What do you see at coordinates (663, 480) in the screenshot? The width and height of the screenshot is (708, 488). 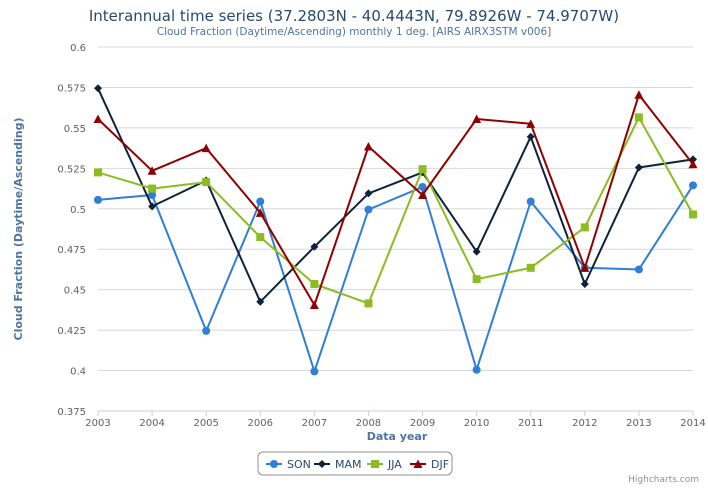 I see `credits-label: Highcharts.com` at bounding box center [663, 480].